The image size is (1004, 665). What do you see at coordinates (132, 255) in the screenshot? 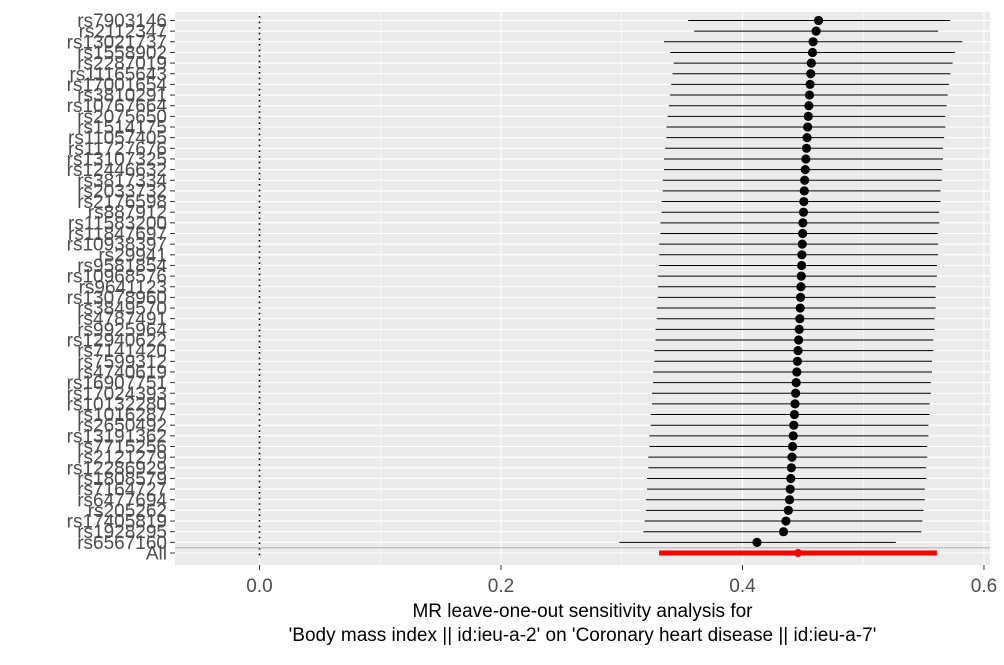
I see `y-label-snp: rs29941` at bounding box center [132, 255].